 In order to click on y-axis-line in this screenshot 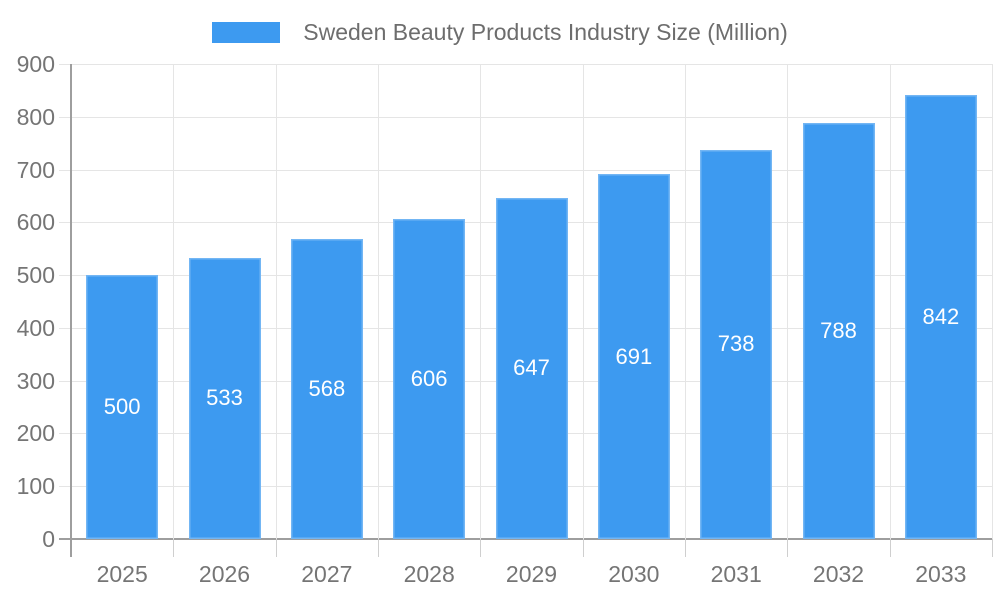, I will do `click(71, 310)`.